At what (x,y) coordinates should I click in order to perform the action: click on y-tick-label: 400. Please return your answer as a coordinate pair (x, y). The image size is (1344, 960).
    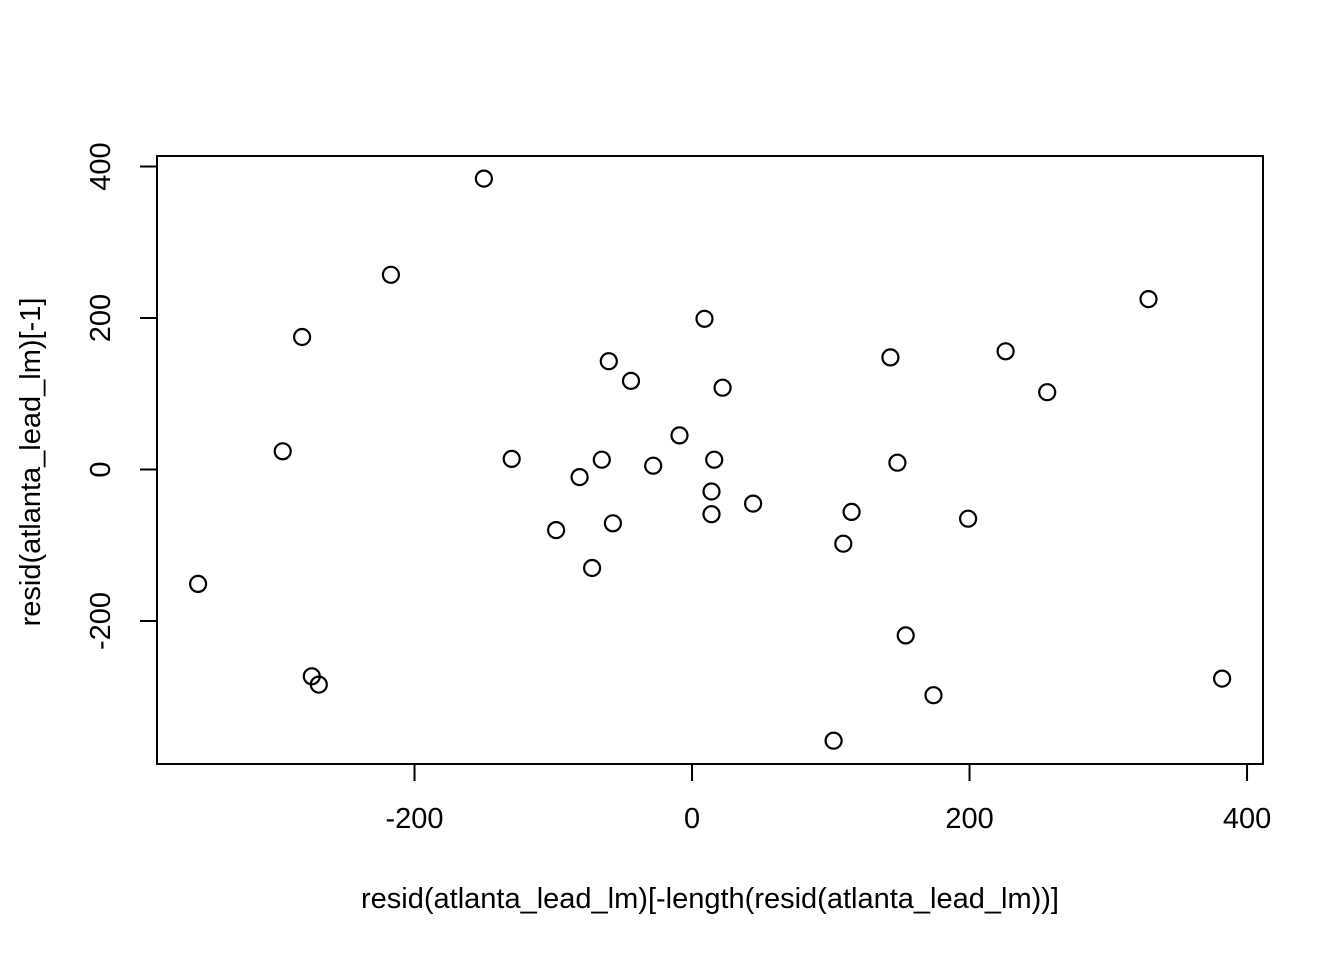
    Looking at the image, I should click on (101, 166).